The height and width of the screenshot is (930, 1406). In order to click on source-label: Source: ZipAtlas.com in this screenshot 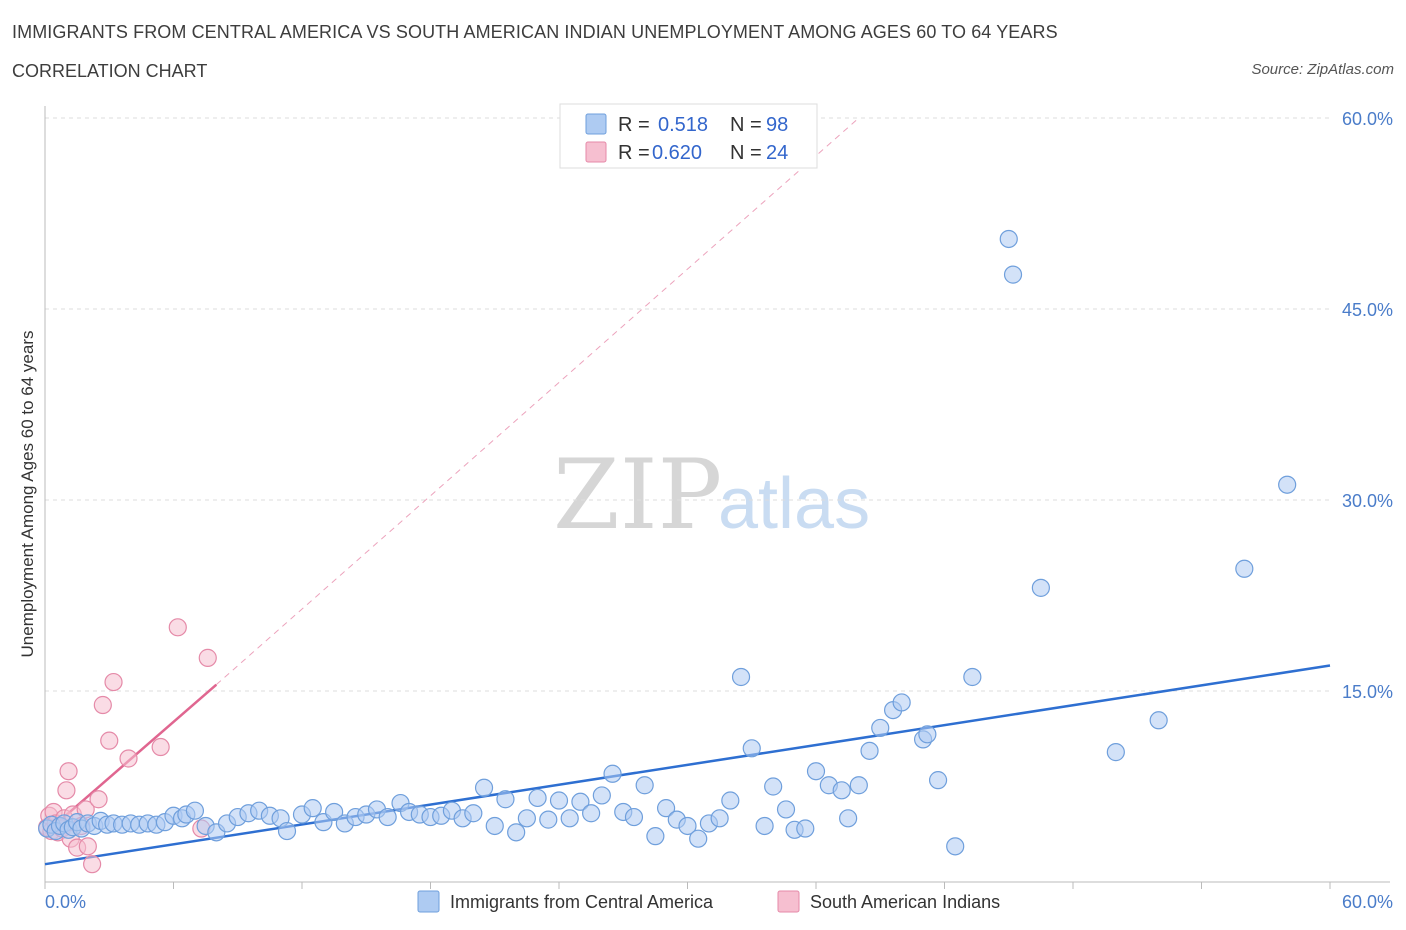, I will do `click(1322, 69)`.